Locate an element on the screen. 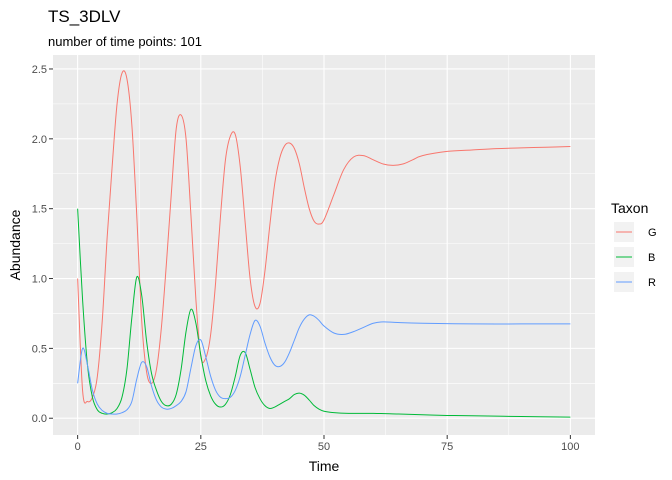 The width and height of the screenshot is (672, 480). y-tick-label: 1.0 is located at coordinates (39, 280).